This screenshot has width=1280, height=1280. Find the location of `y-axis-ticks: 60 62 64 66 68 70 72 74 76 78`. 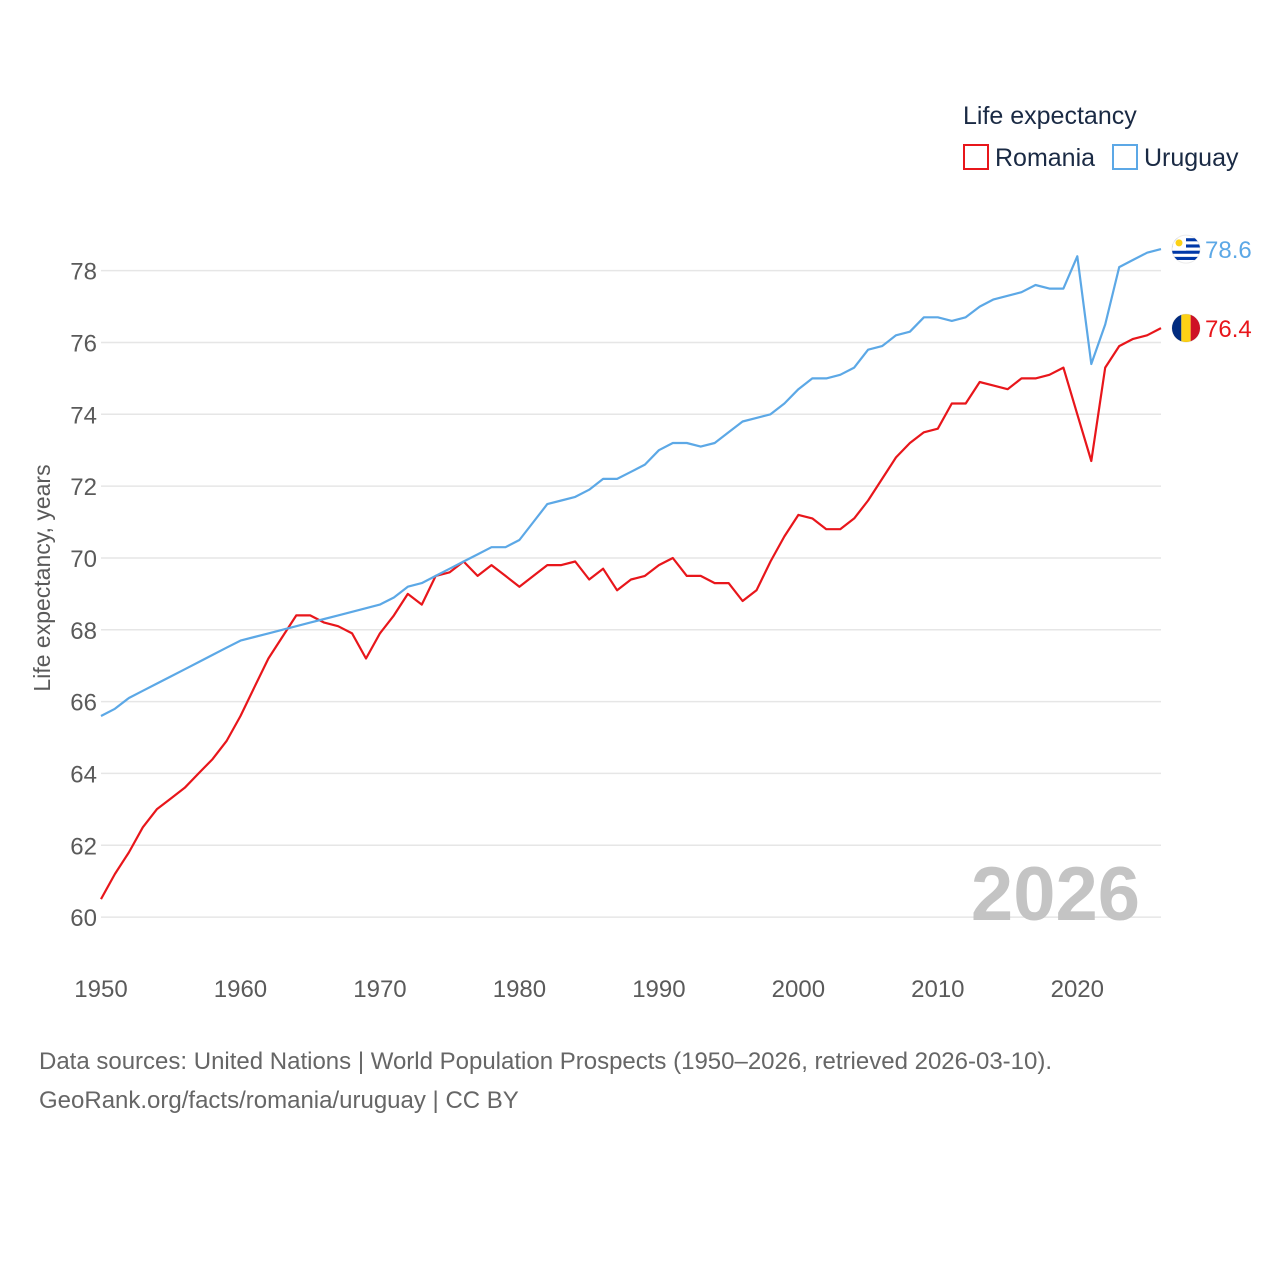

y-axis-ticks: 60 62 64 66 68 70 72 74 76 78 is located at coordinates (83, 595).